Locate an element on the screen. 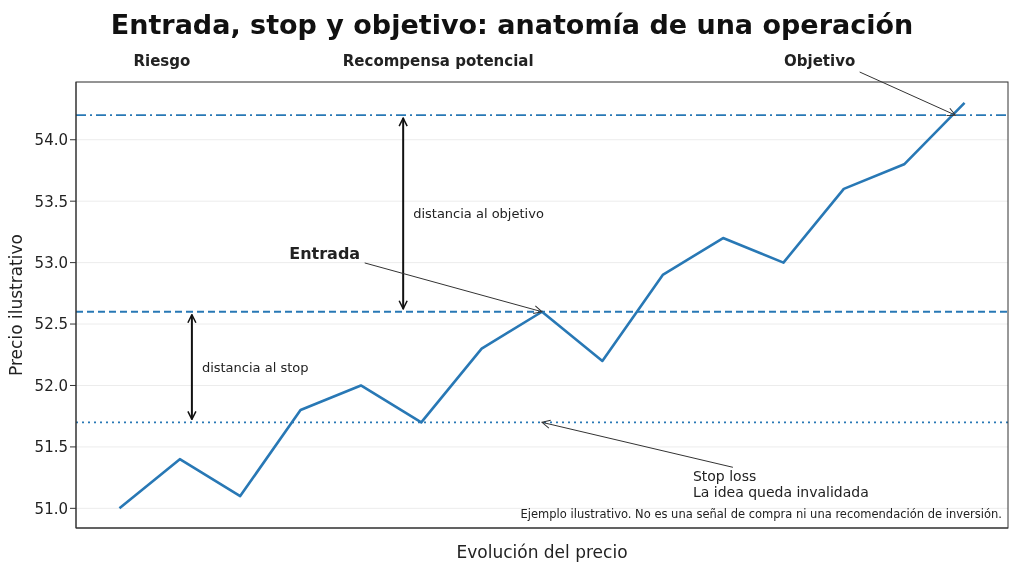 The width and height of the screenshot is (1024, 576). text: Riesgo is located at coordinates (162, 61).